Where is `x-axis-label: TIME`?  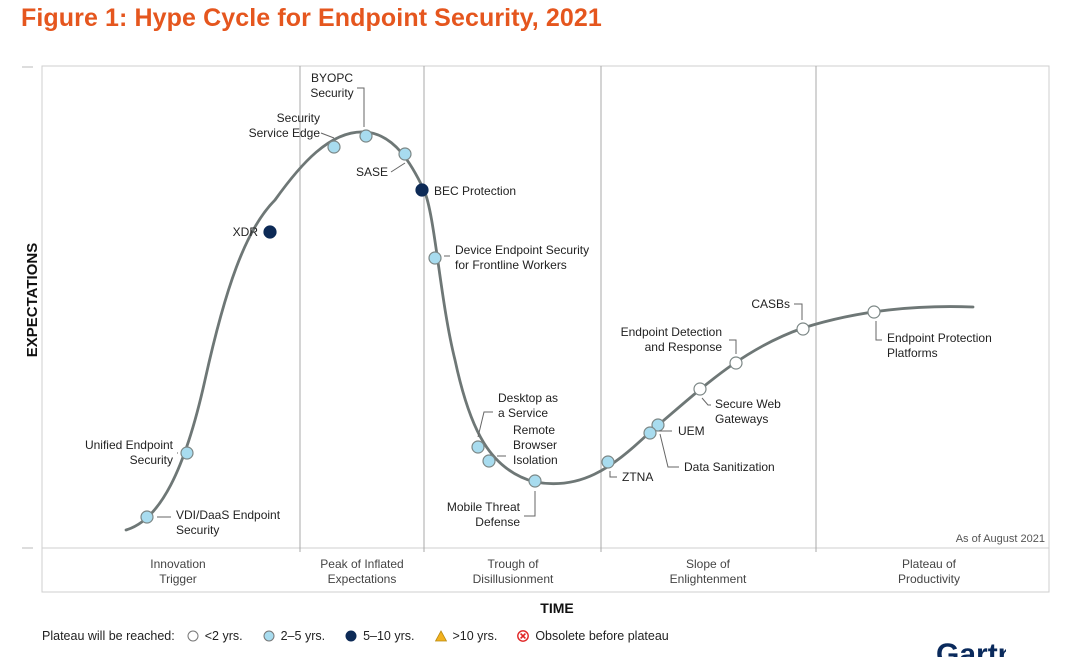
x-axis-label: TIME is located at coordinates (556, 608).